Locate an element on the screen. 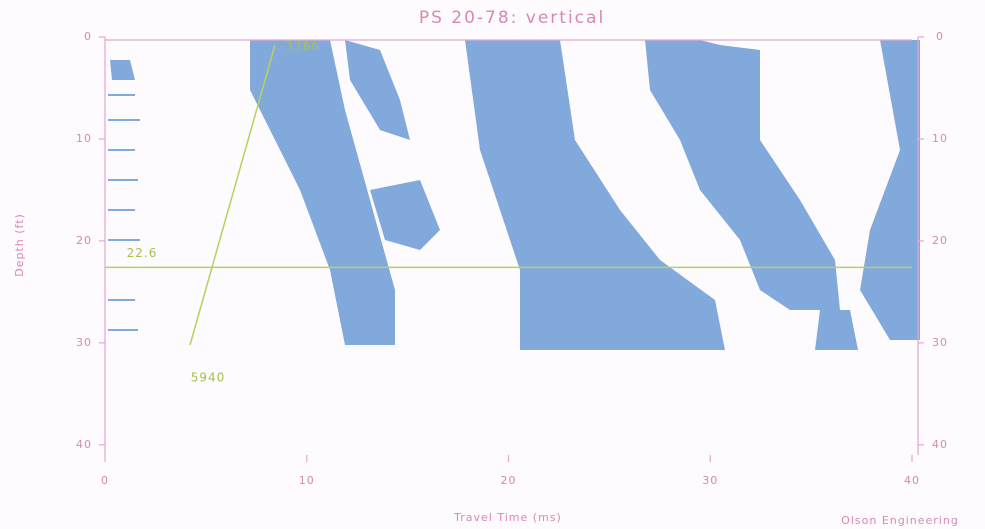 This screenshot has width=985, height=529. y-tick-label: 10 is located at coordinates (84, 138).